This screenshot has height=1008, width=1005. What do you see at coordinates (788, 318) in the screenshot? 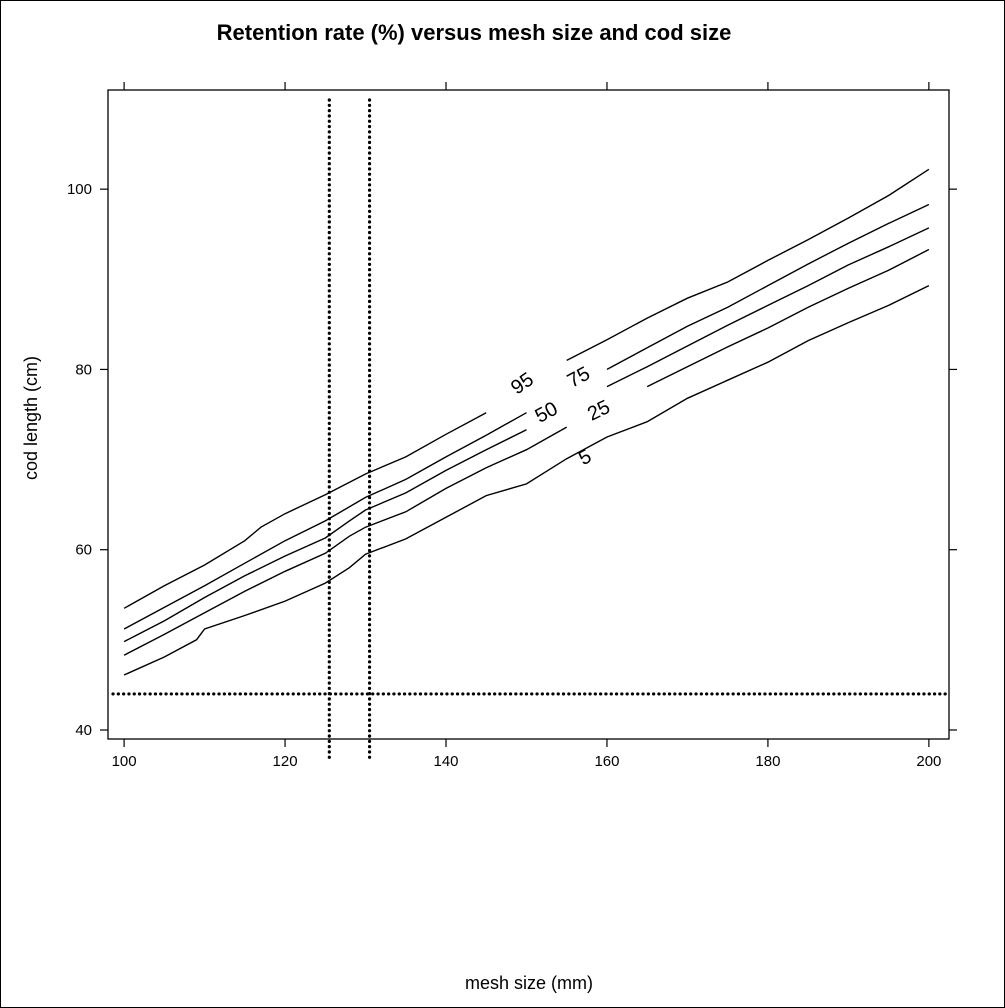
I see `contour-line-25-part2` at bounding box center [788, 318].